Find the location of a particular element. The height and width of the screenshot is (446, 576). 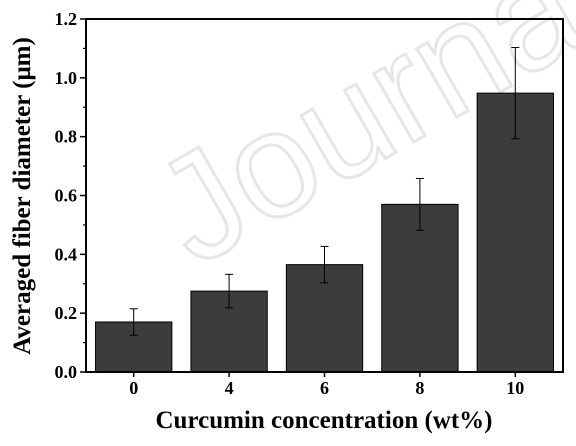

x-tick-label-6: 6 is located at coordinates (324, 388).